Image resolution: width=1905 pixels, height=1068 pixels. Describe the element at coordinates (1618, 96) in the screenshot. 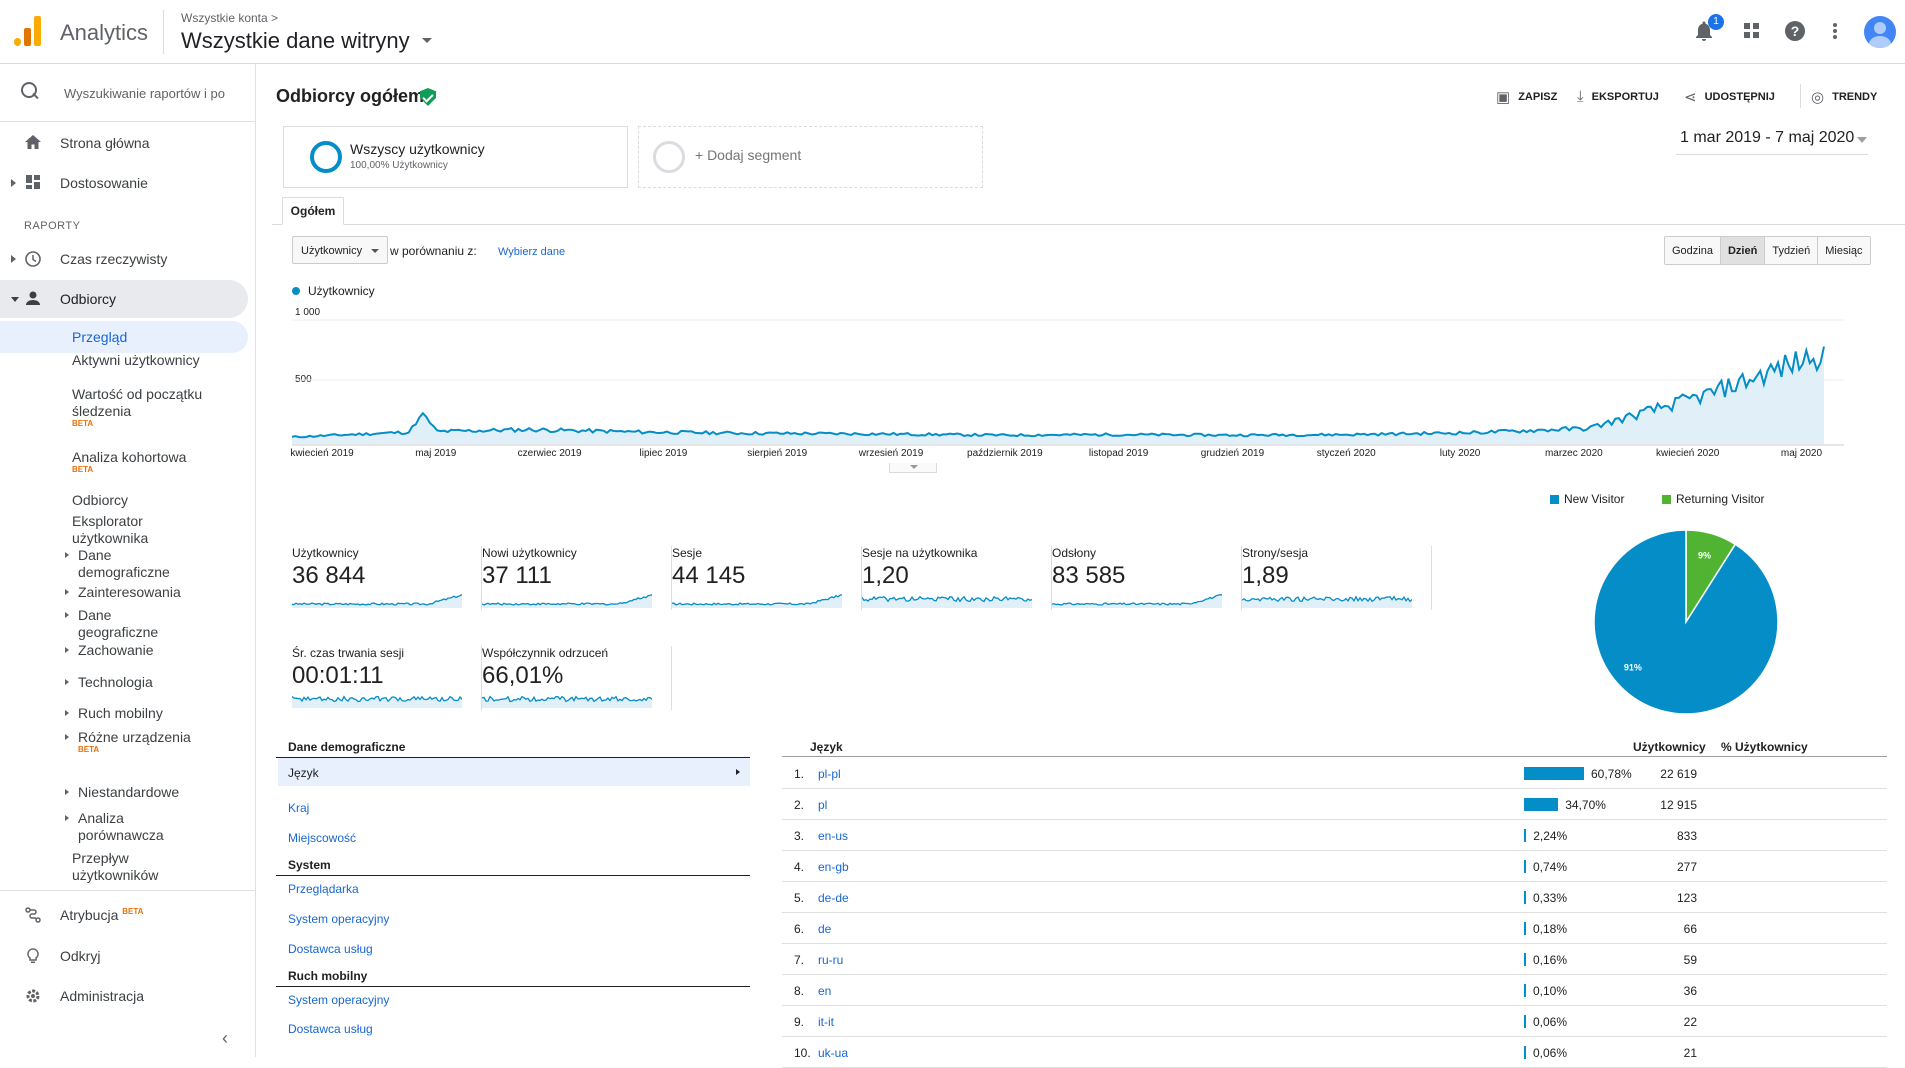

I see `export-button: ⤓ EKSPORTUJ` at that location.